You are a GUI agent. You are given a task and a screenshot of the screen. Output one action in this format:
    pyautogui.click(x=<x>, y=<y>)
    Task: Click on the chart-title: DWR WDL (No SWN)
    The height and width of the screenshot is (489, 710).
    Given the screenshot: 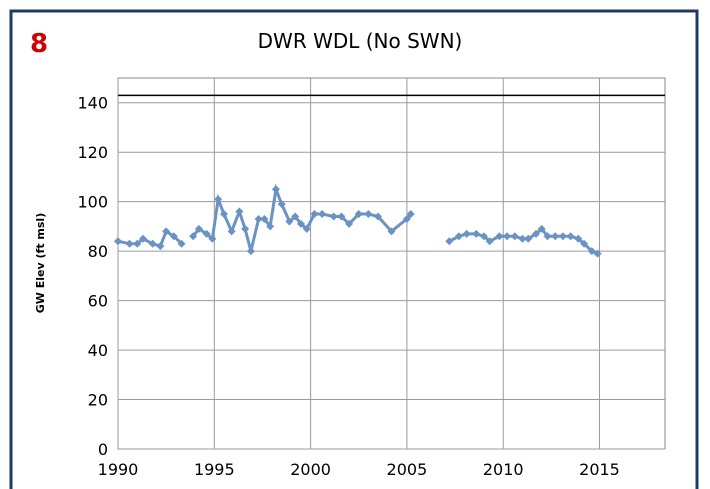 What is the action you would take?
    pyautogui.click(x=360, y=41)
    